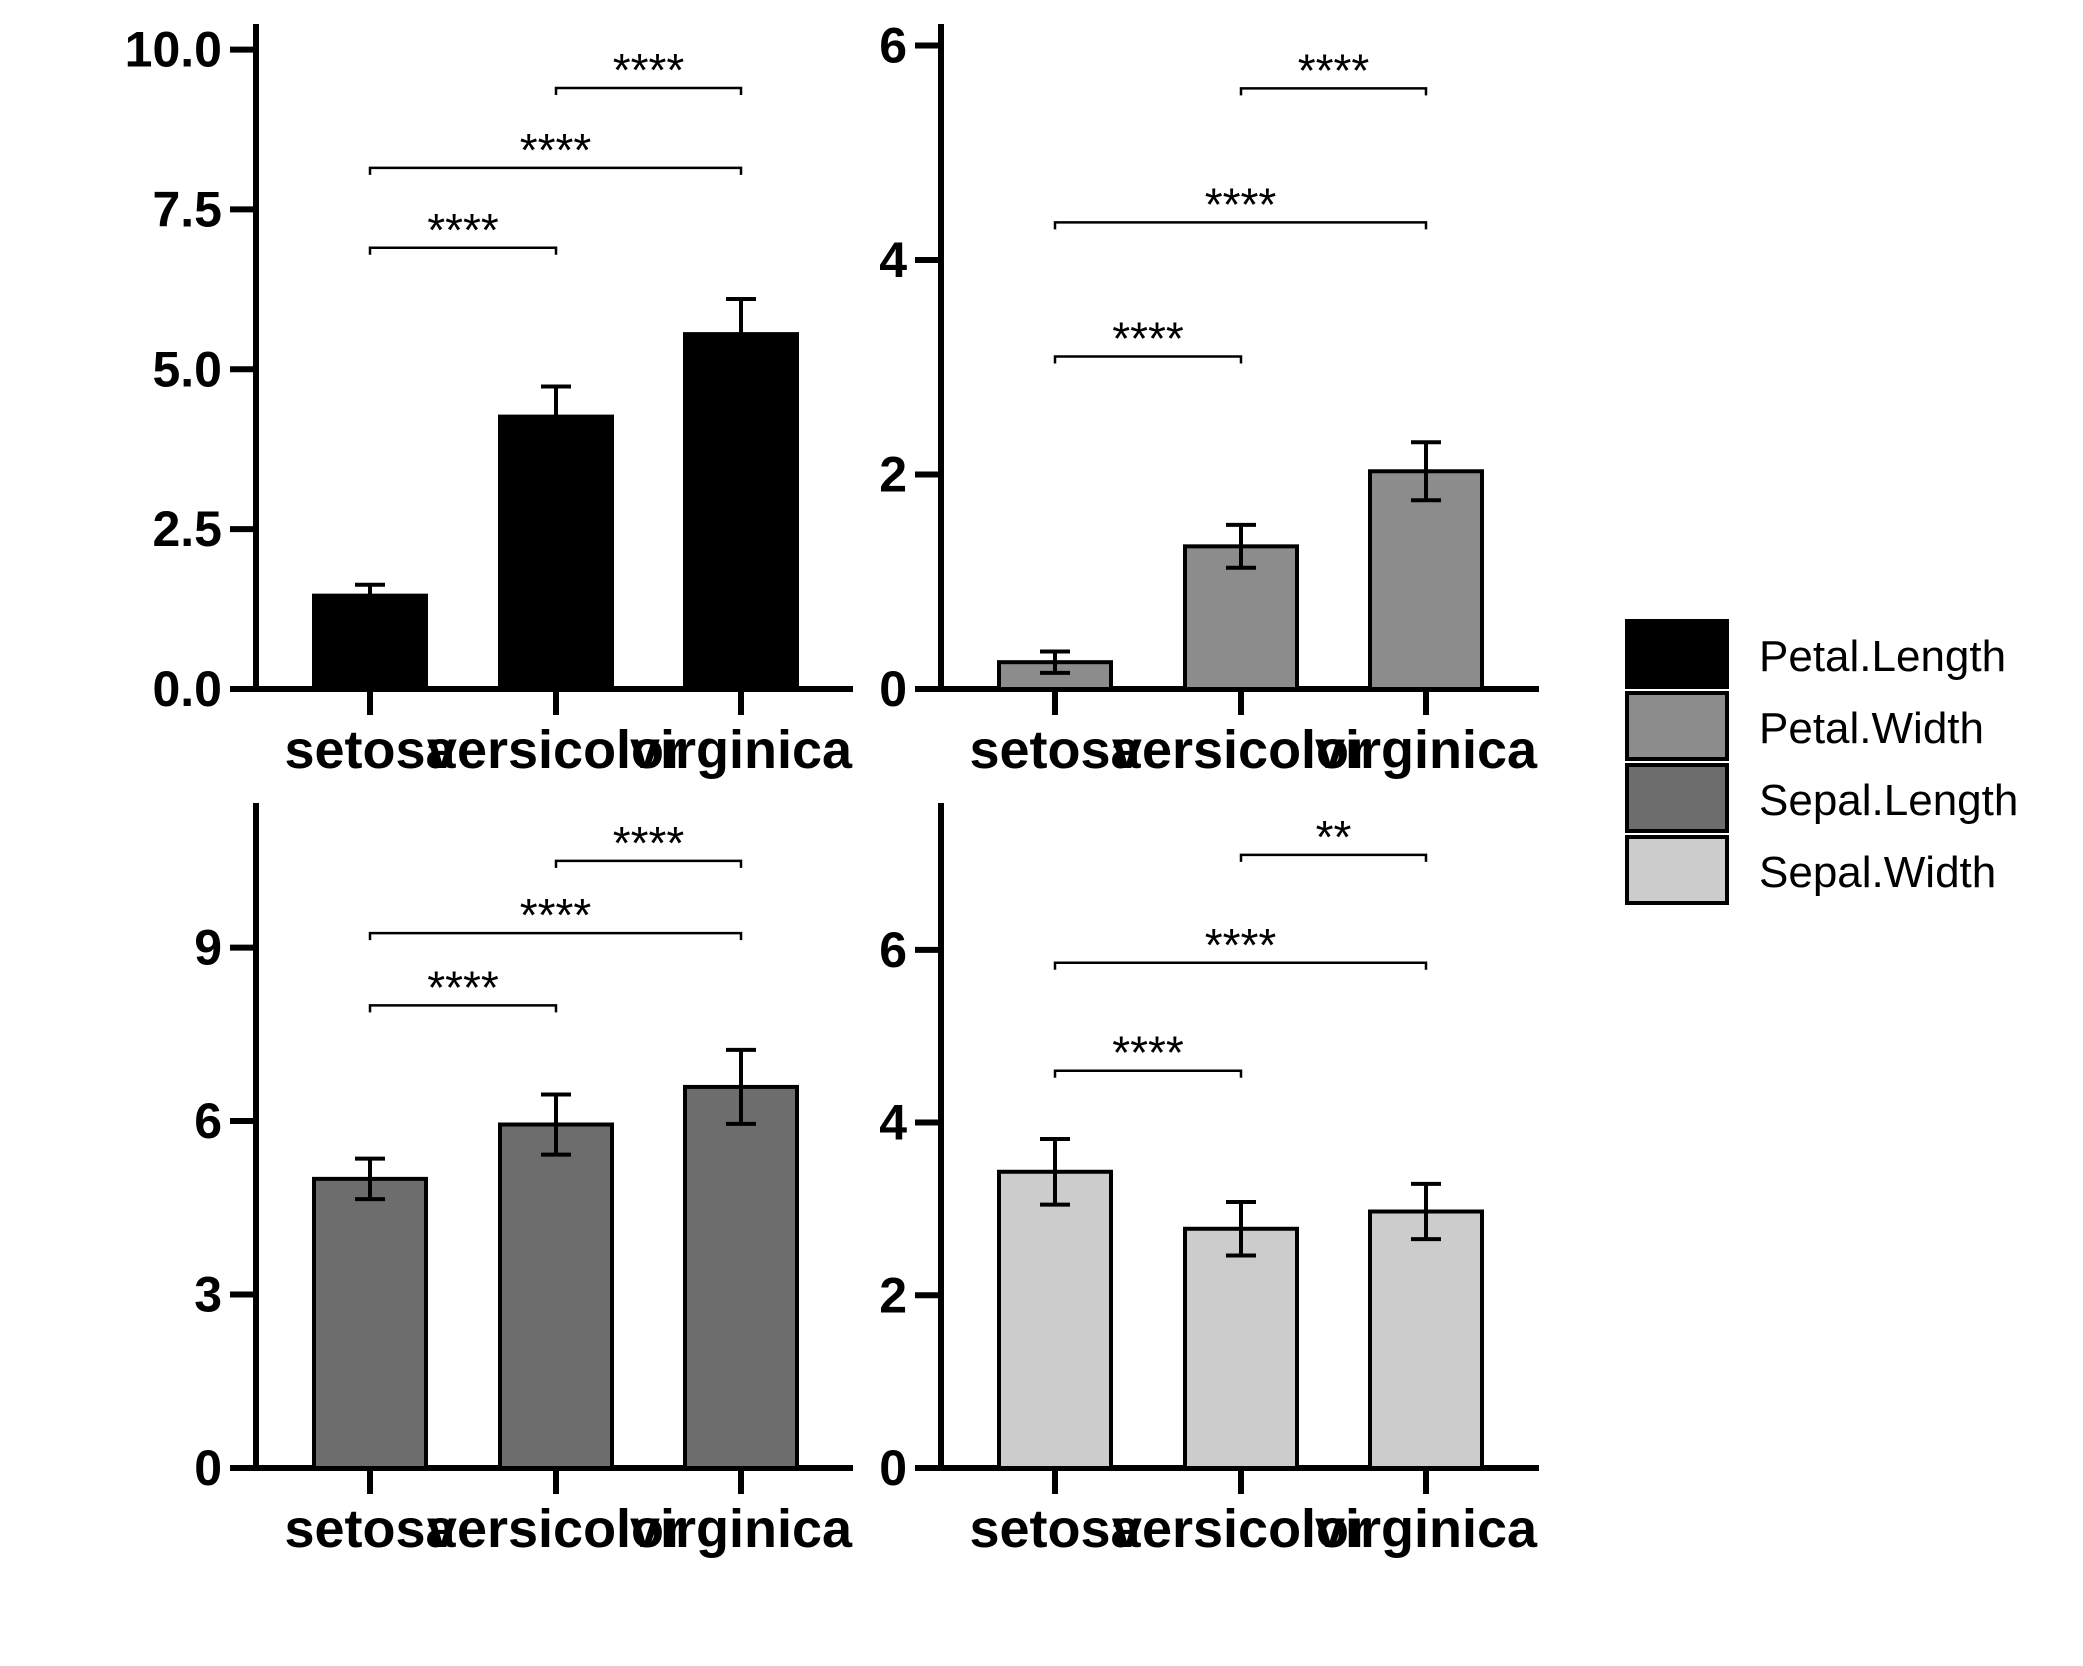 Image resolution: width=2083 pixels, height=1666 pixels. What do you see at coordinates (1871, 728) in the screenshot?
I see `legend-label-1: Petal.Width` at bounding box center [1871, 728].